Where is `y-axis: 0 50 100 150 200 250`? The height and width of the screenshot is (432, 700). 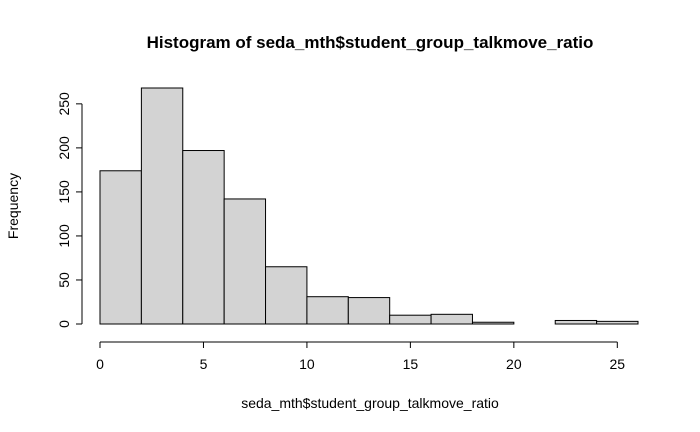
y-axis: 0 50 100 150 200 250 is located at coordinates (69, 210).